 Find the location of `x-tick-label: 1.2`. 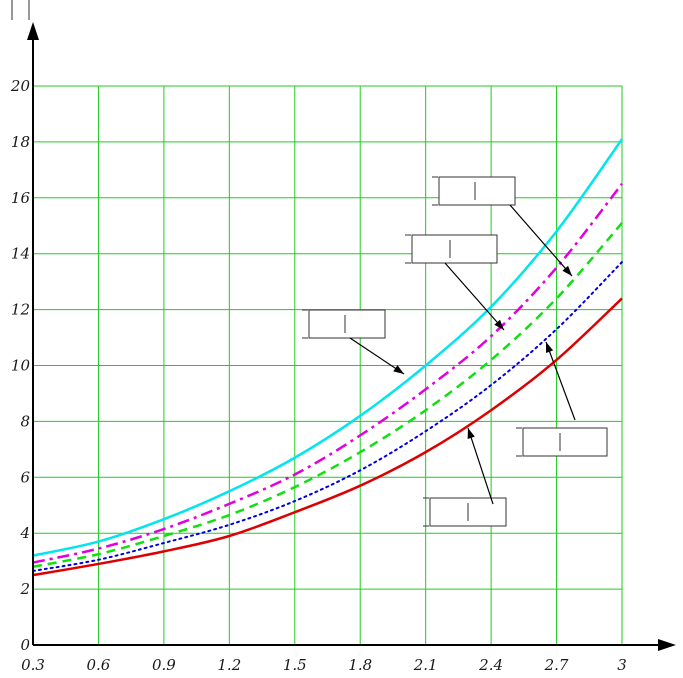

x-tick-label: 1.2 is located at coordinates (229, 665).